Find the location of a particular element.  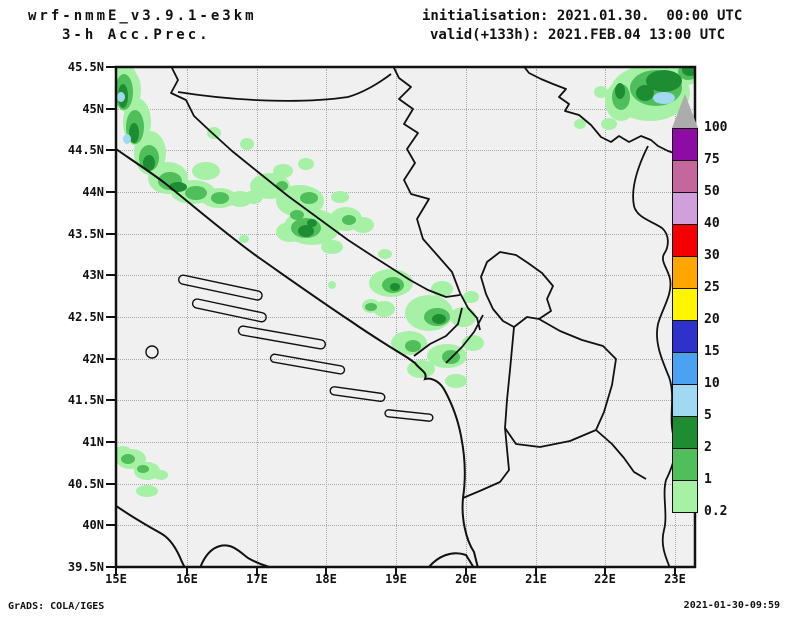

colorbar-tick-label: 50 is located at coordinates (712, 191).